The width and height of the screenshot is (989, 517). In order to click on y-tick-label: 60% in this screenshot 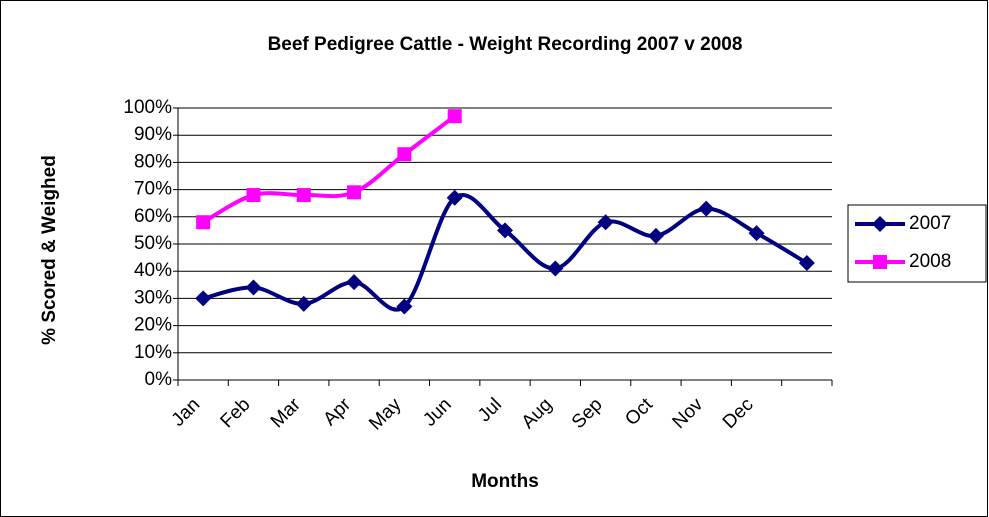, I will do `click(153, 216)`.